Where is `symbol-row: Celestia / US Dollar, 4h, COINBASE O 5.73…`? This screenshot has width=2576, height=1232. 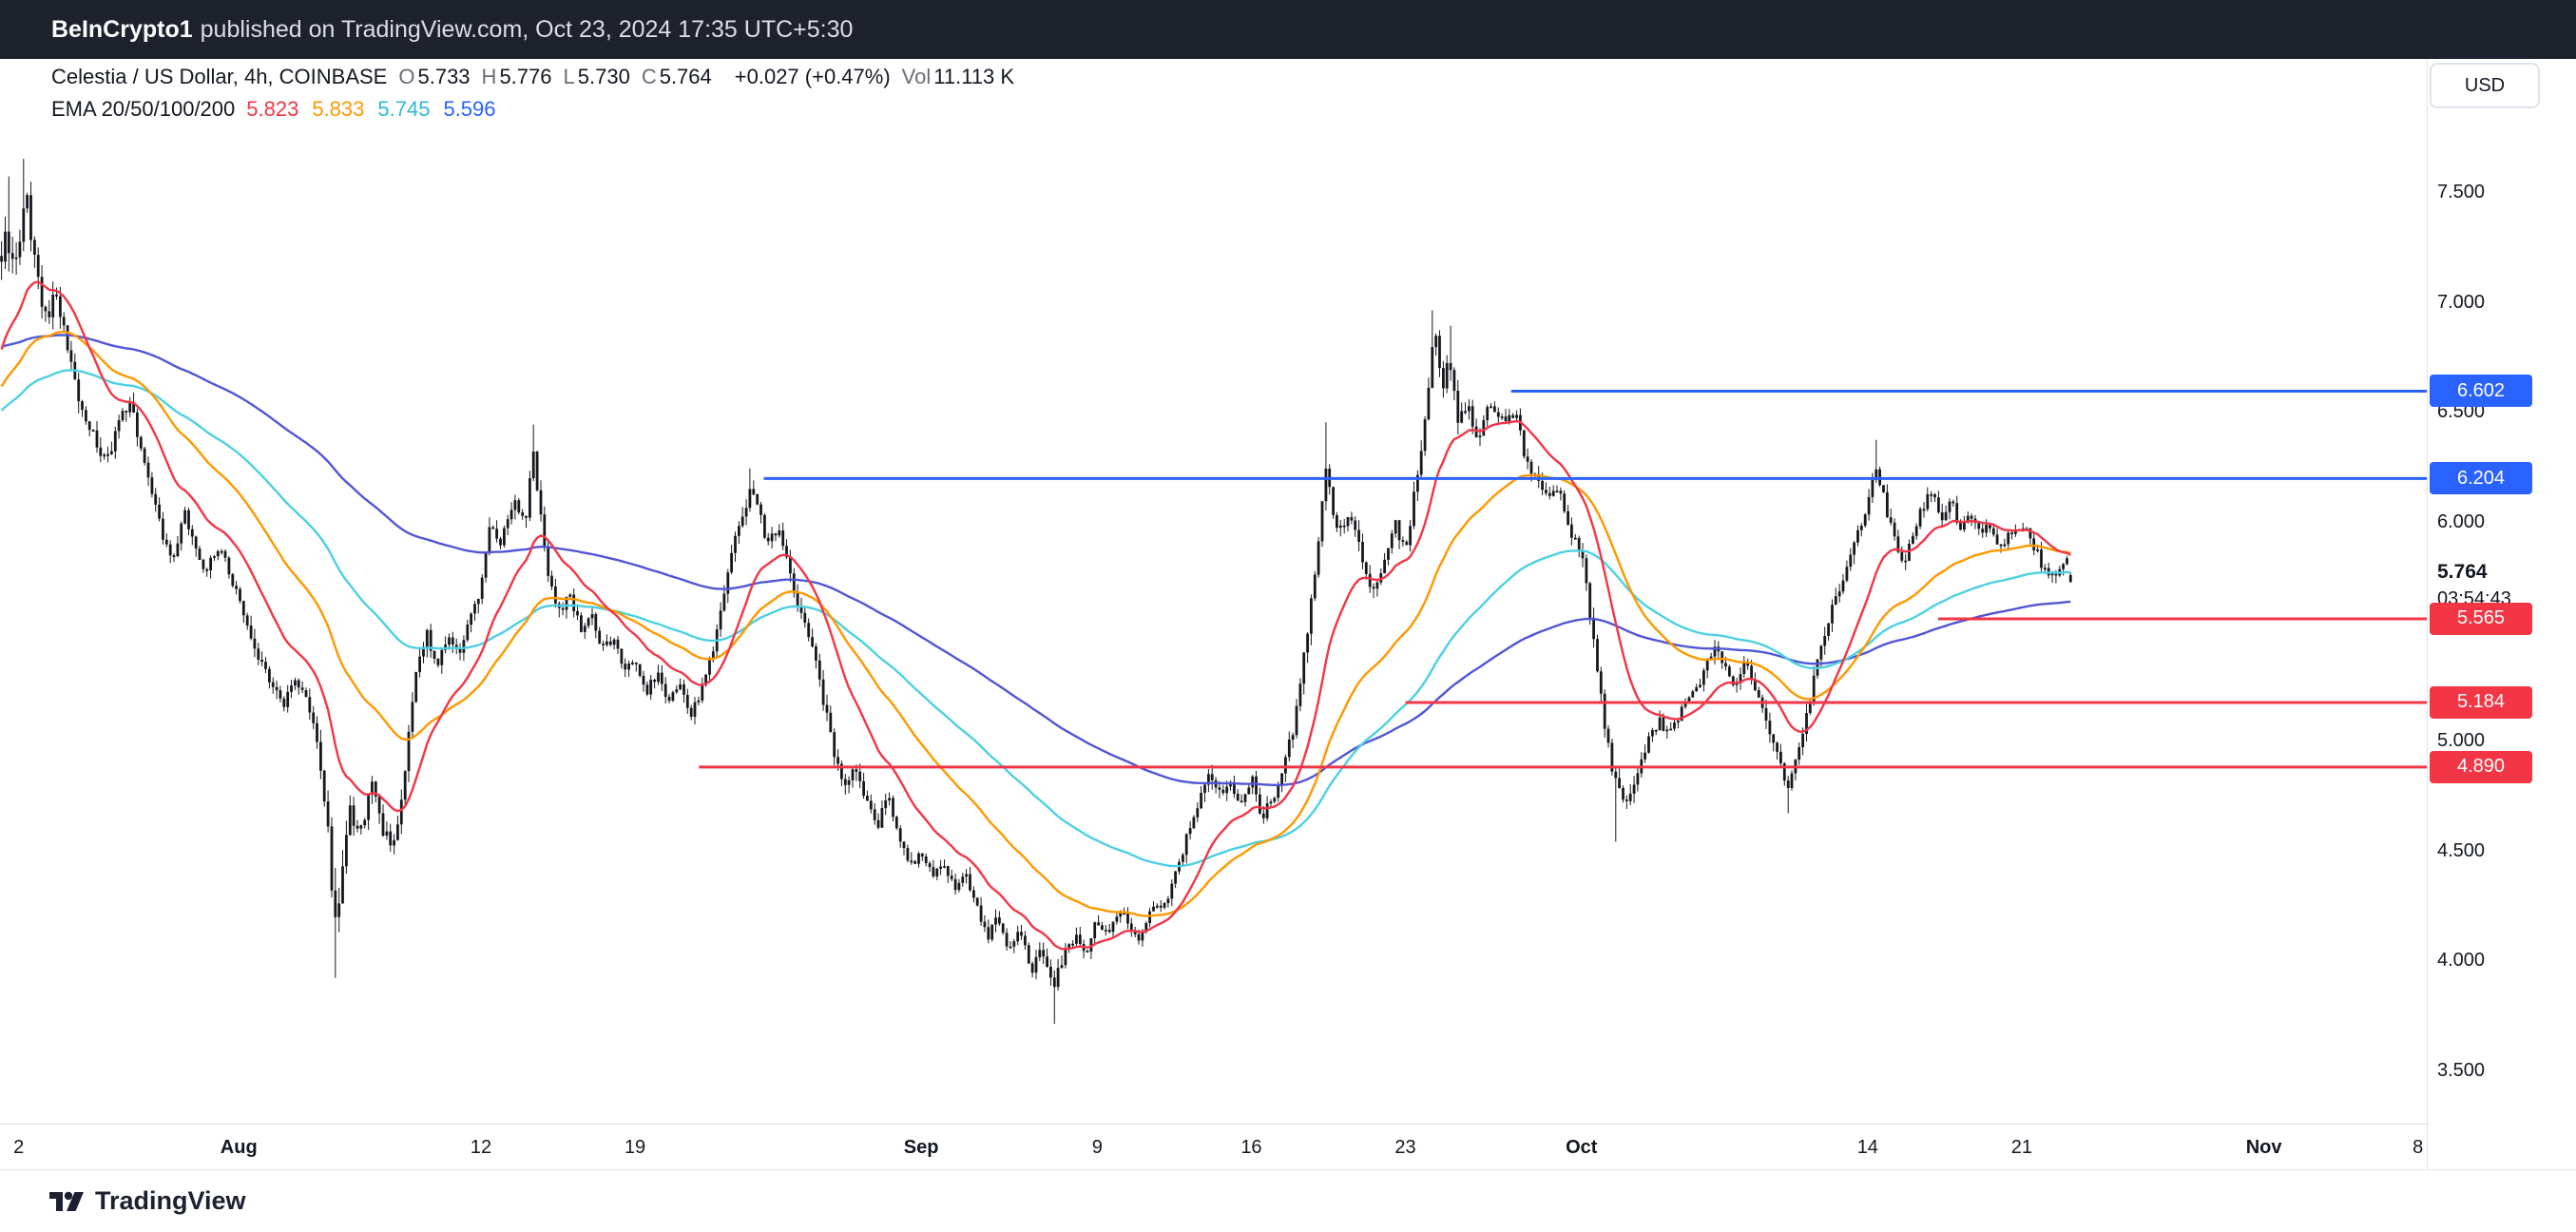 symbol-row: Celestia / US Dollar, 4h, COINBASE O 5.73… is located at coordinates (532, 77).